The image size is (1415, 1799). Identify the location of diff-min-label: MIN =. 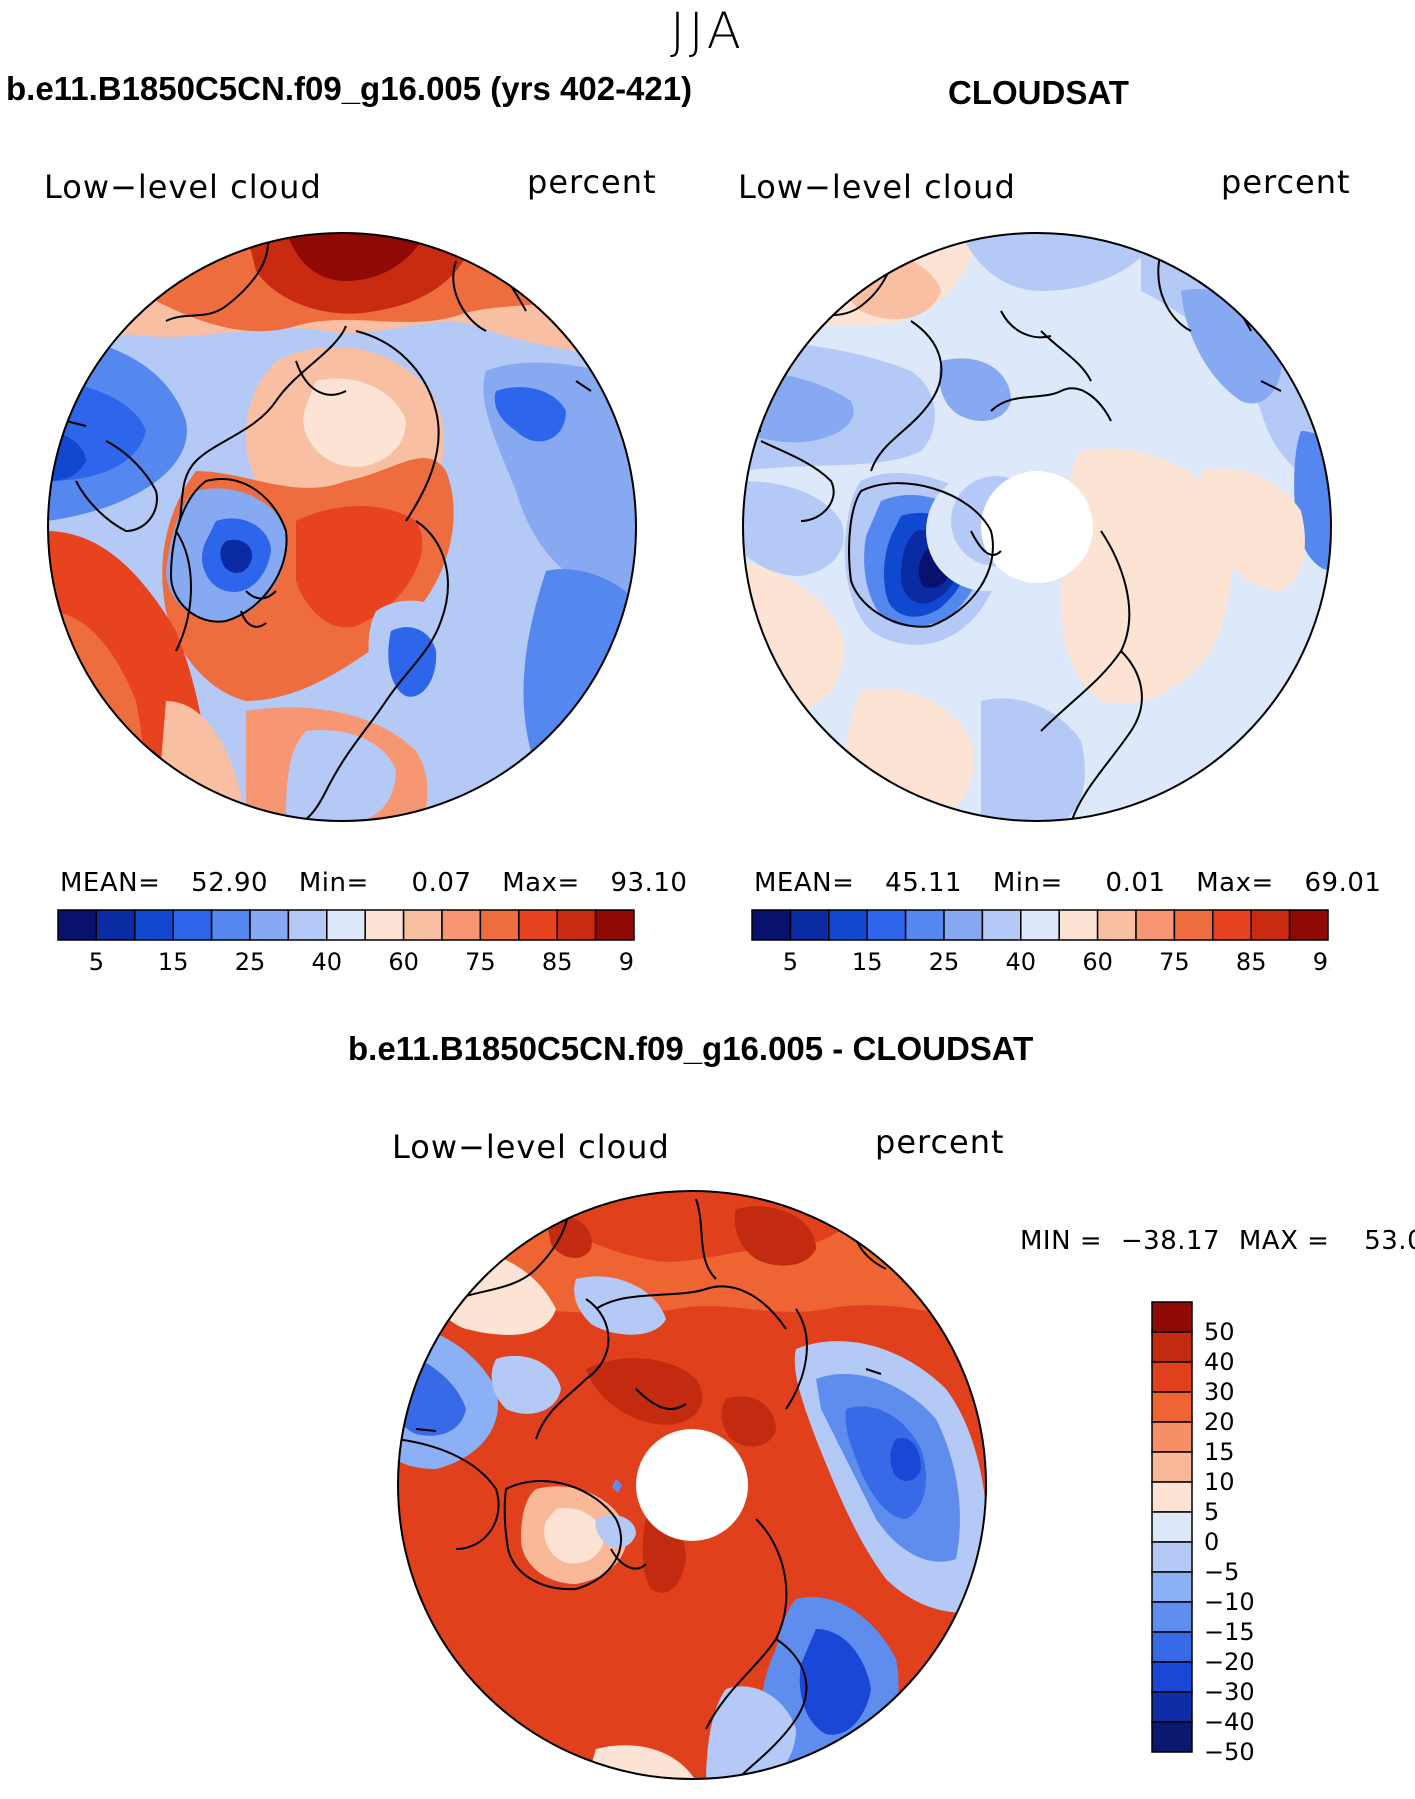
(1061, 1241).